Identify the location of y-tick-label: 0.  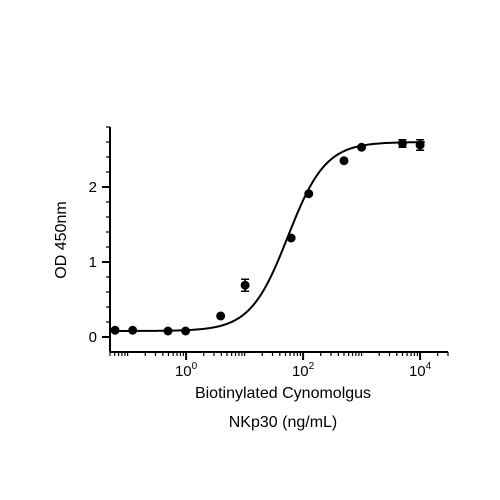
(93, 337).